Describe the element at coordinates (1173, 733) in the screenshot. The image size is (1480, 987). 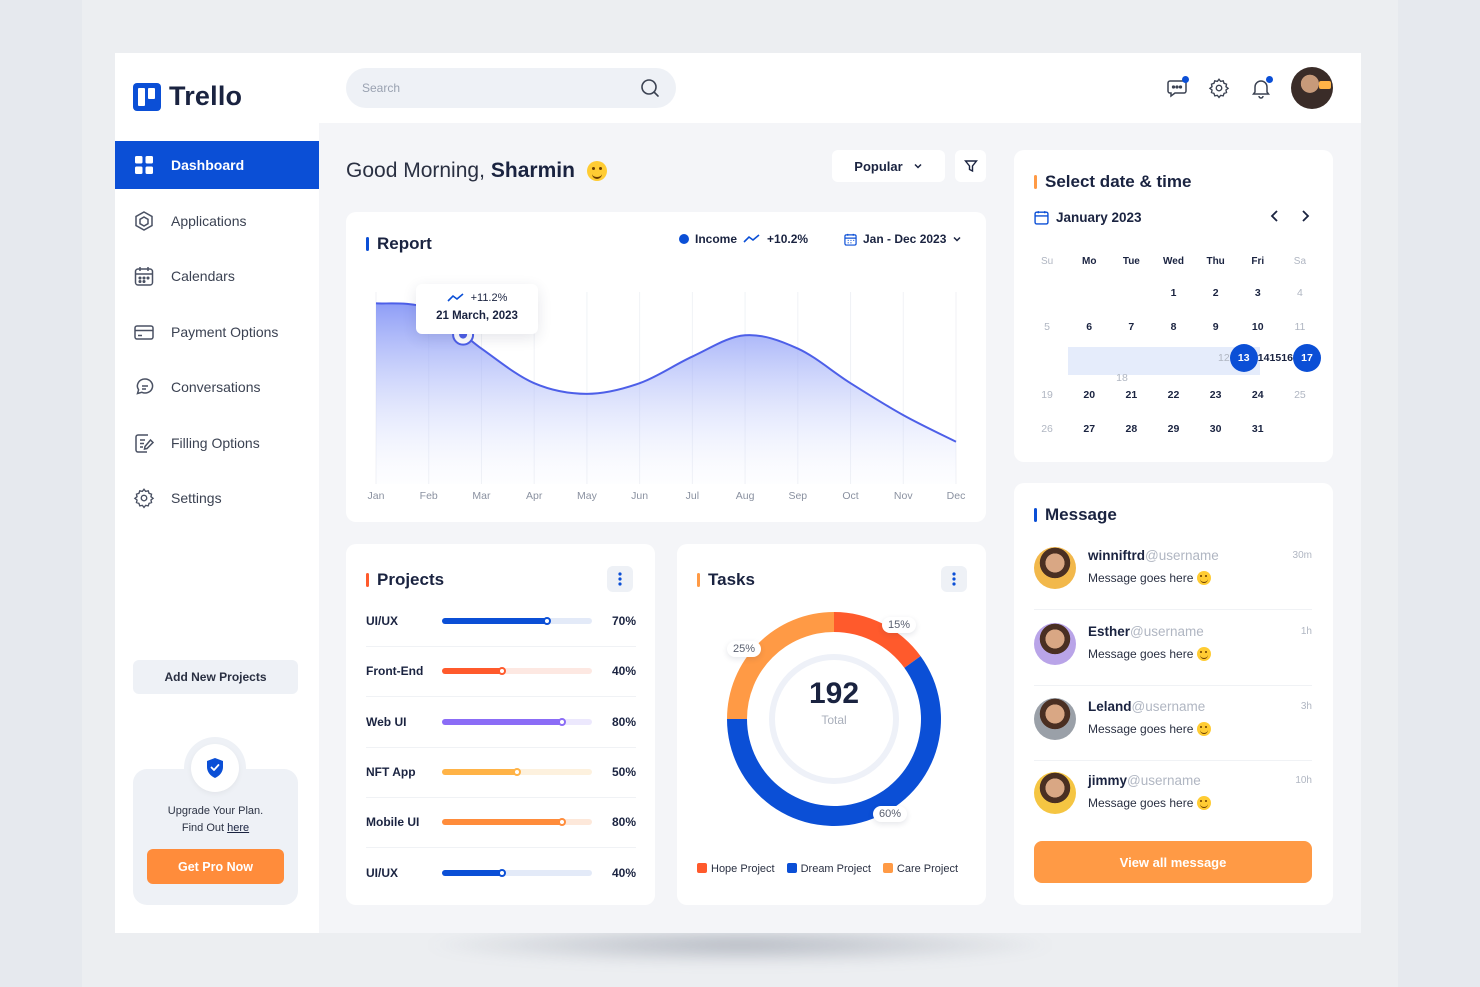
I see `message-item: Leland@username Message goes here 3h` at that location.